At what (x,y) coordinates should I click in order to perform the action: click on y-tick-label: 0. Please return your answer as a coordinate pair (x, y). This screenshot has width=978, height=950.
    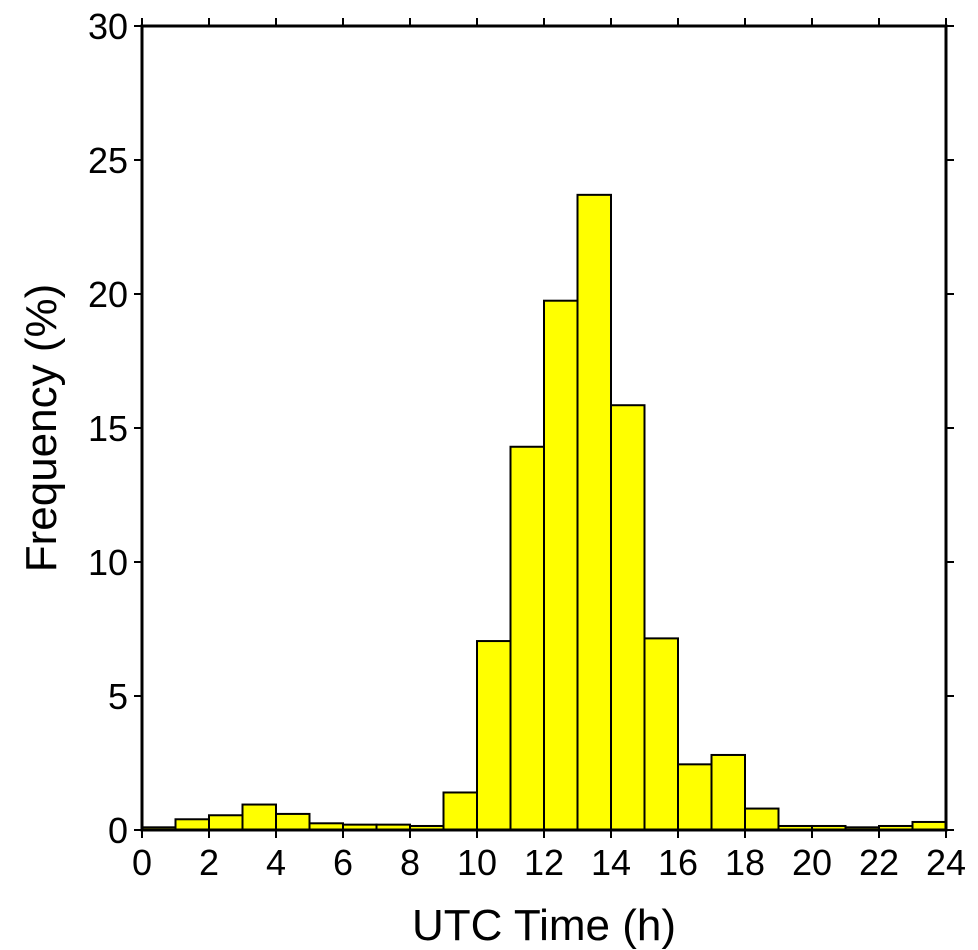
    Looking at the image, I should click on (118, 830).